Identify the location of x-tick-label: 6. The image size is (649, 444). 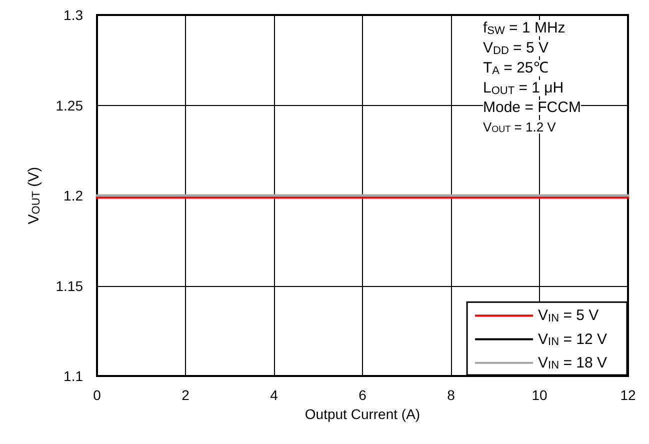
(362, 395).